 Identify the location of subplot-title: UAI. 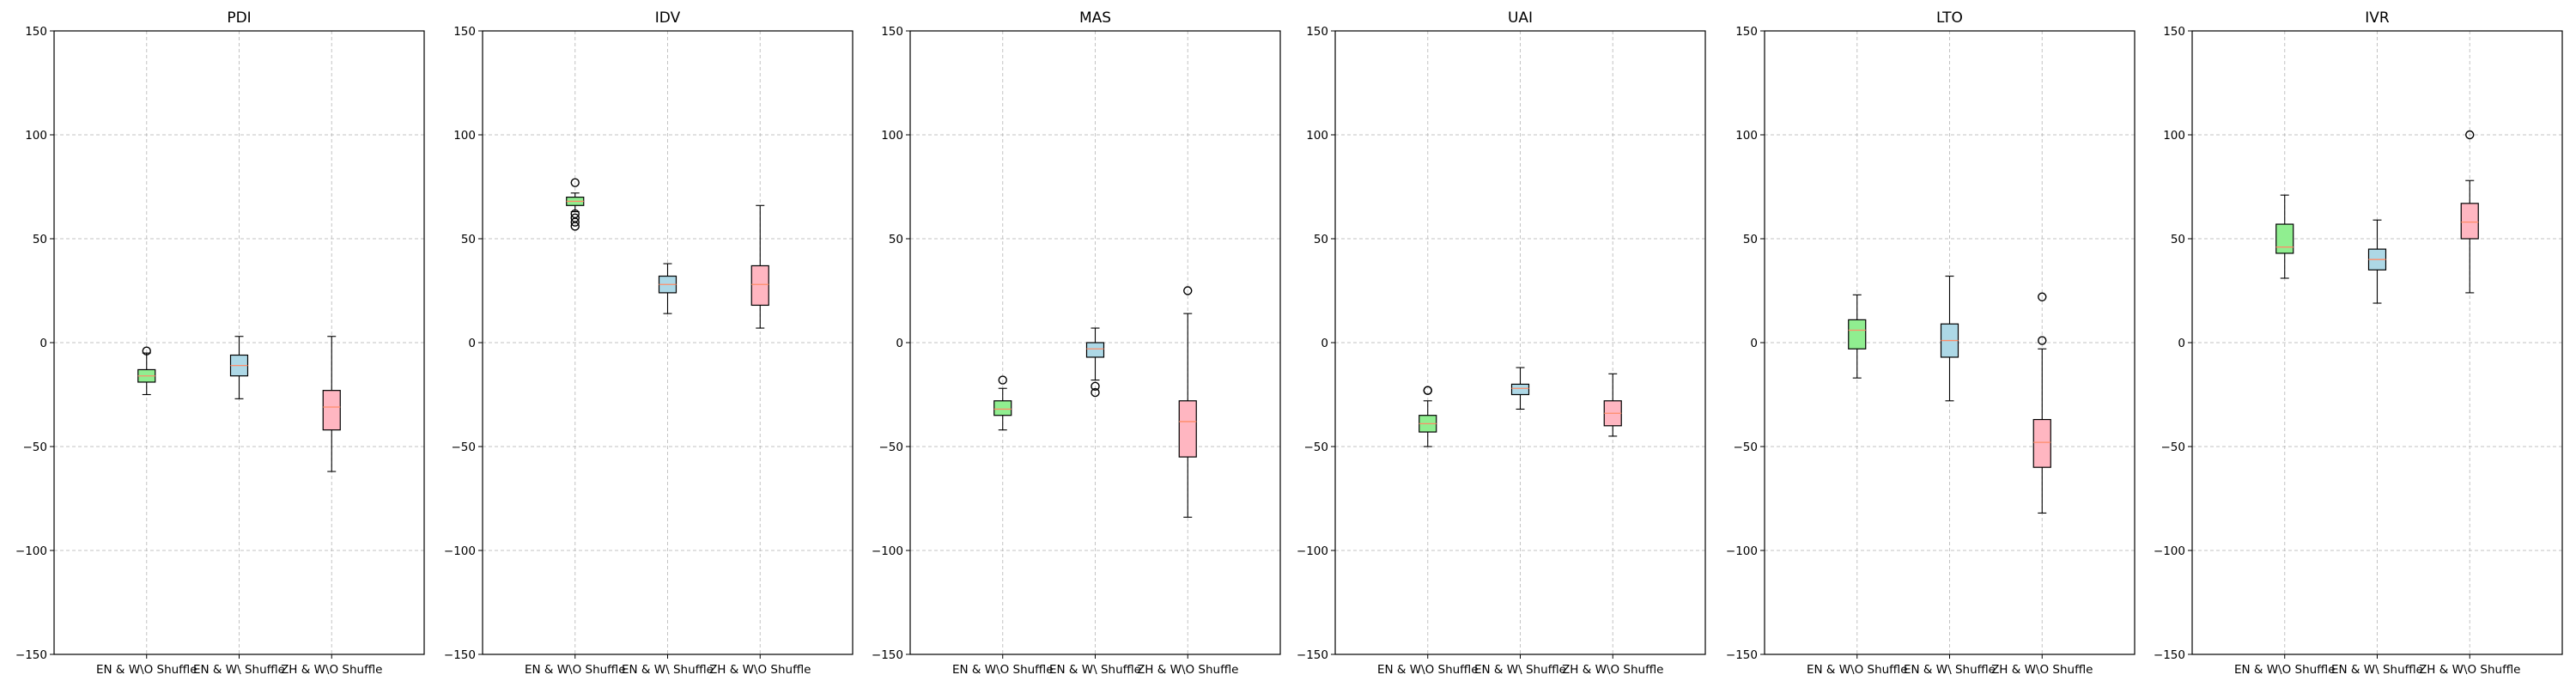
(1521, 18).